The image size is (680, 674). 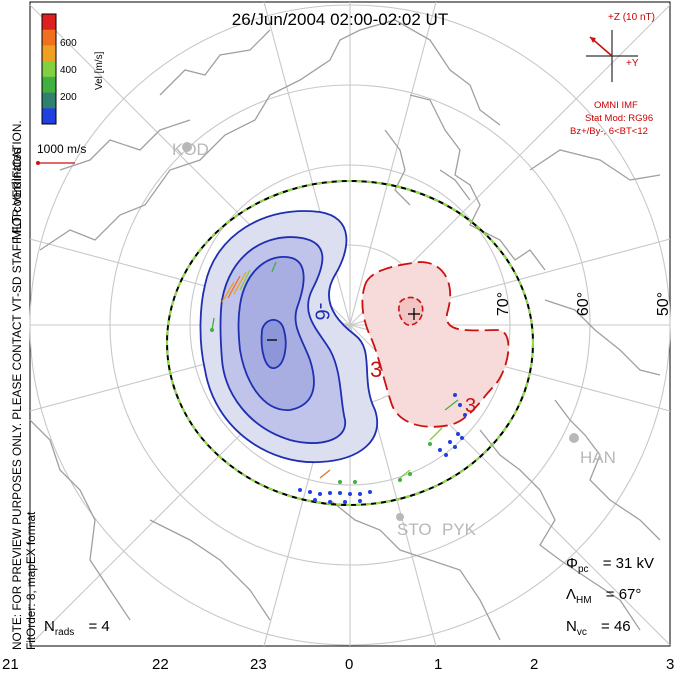 I want to click on imf-source: OMNI IMF, so click(x=616, y=105).